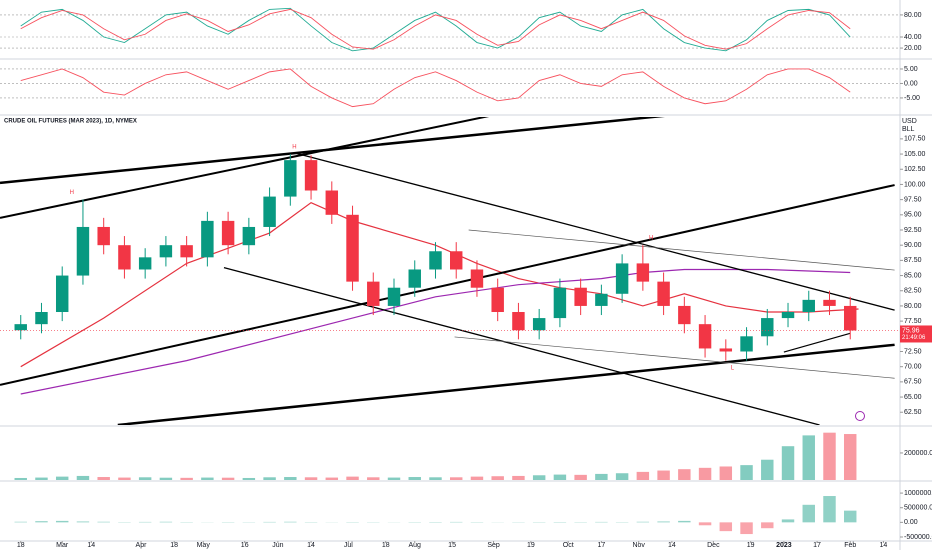 The height and width of the screenshot is (550, 932). Describe the element at coordinates (913, 260) in the screenshot. I see `y-tick-label: 87.50` at that location.